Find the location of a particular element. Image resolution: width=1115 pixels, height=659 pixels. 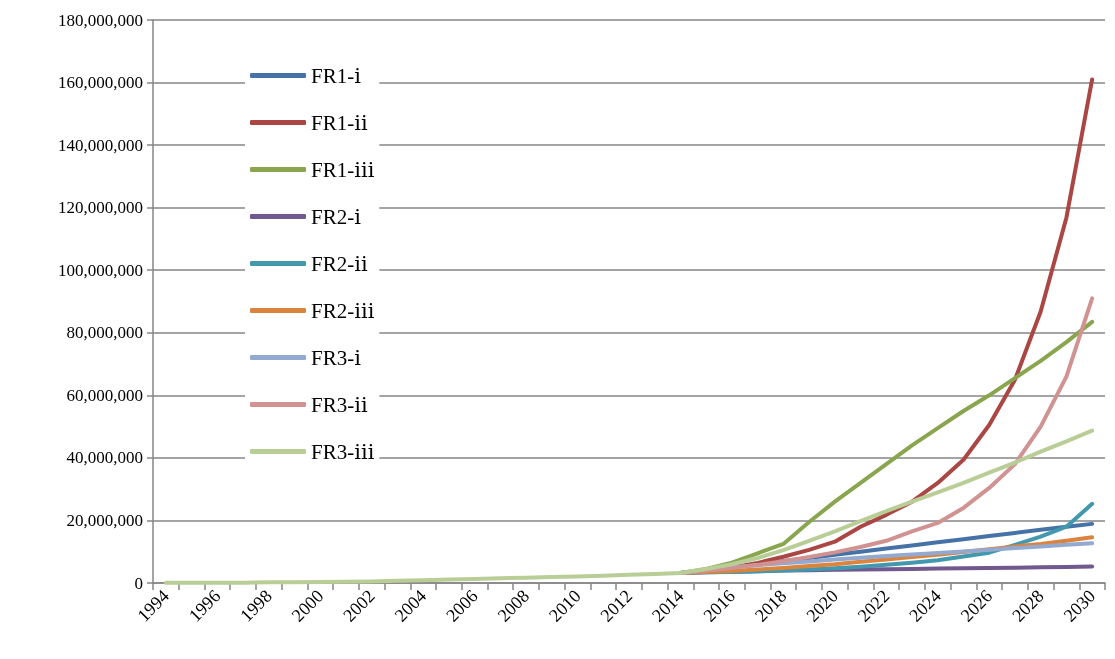

y-tick-label: 0 is located at coordinates (138, 583).